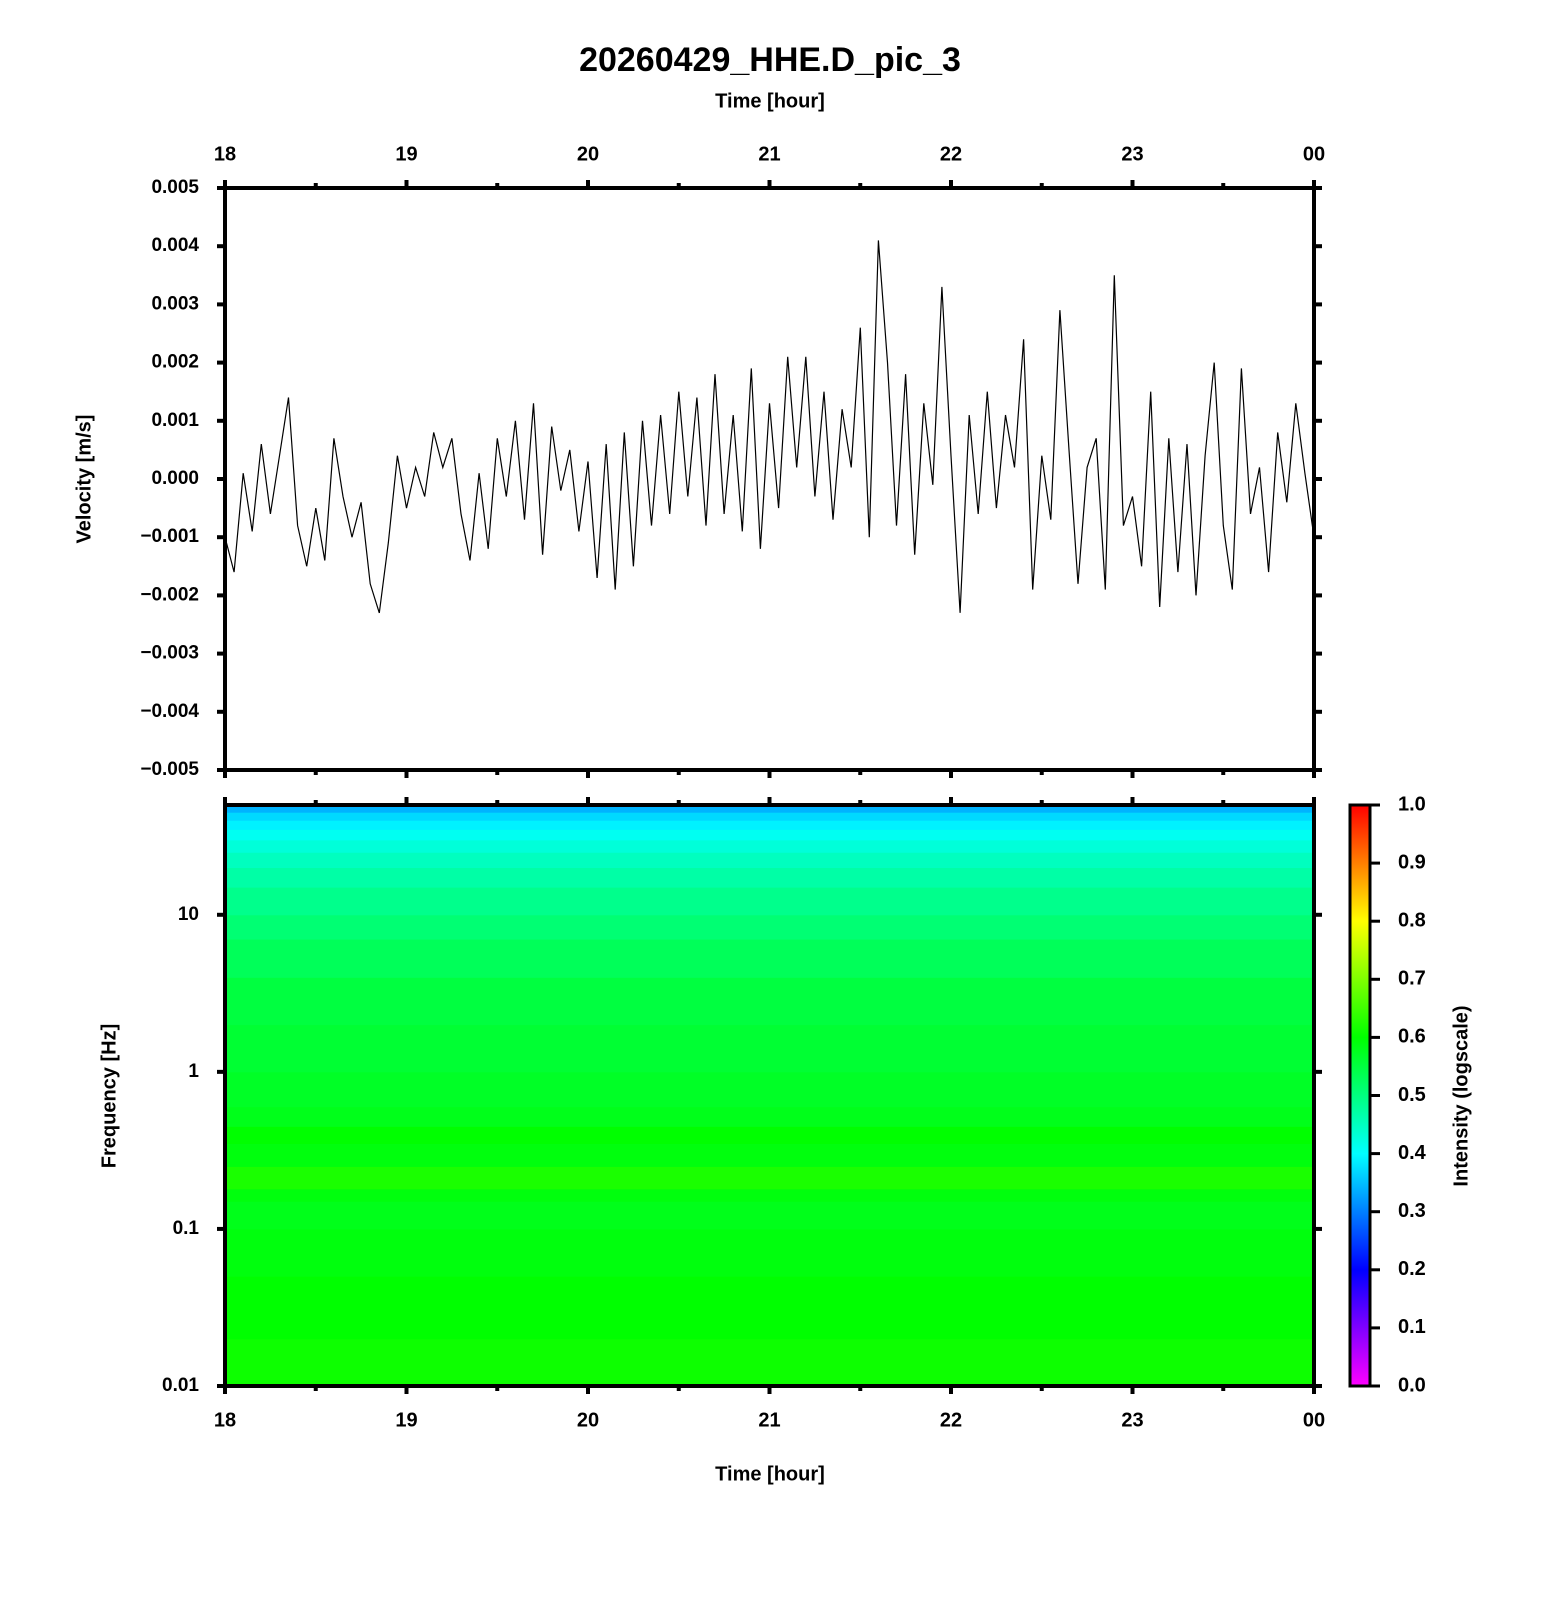 This screenshot has width=1556, height=1605. Describe the element at coordinates (188, 914) in the screenshot. I see `y-tick-label: 10` at that location.